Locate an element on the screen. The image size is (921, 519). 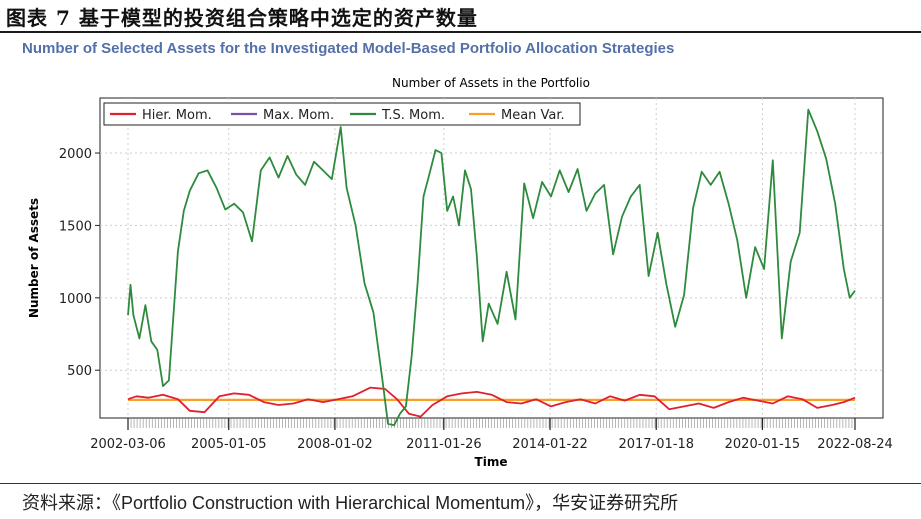
series-line-hier-mom is located at coordinates (491, 402).